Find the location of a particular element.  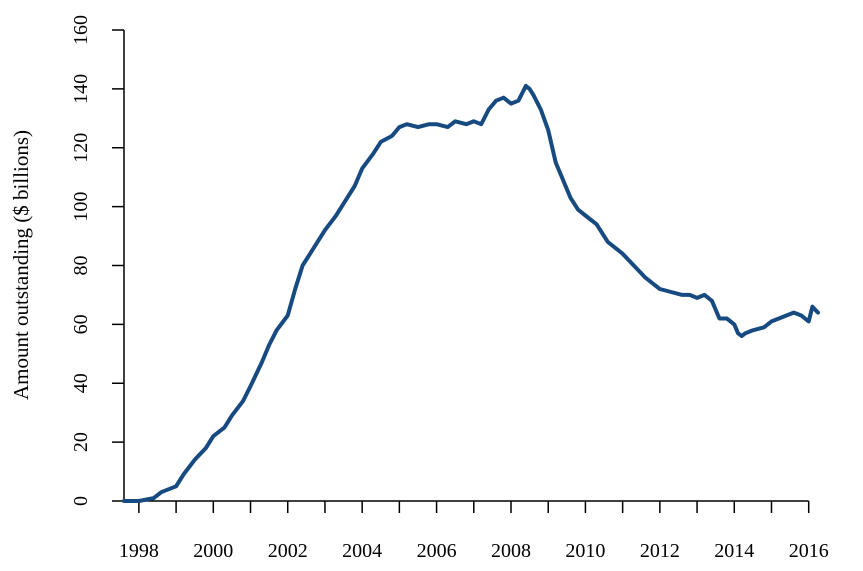

x-tick-label: 2014 is located at coordinates (734, 551).